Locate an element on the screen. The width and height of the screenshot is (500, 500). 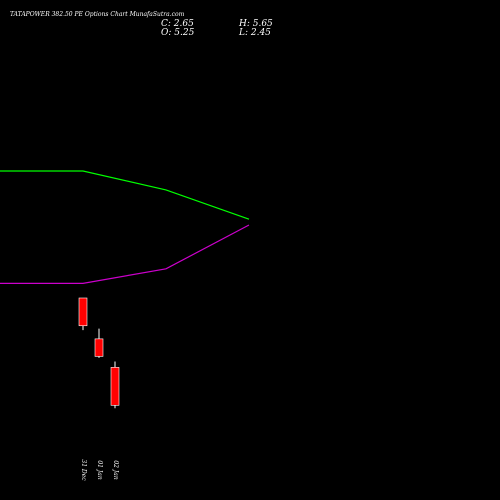
open-value: O: 5.25 is located at coordinates (178, 33).